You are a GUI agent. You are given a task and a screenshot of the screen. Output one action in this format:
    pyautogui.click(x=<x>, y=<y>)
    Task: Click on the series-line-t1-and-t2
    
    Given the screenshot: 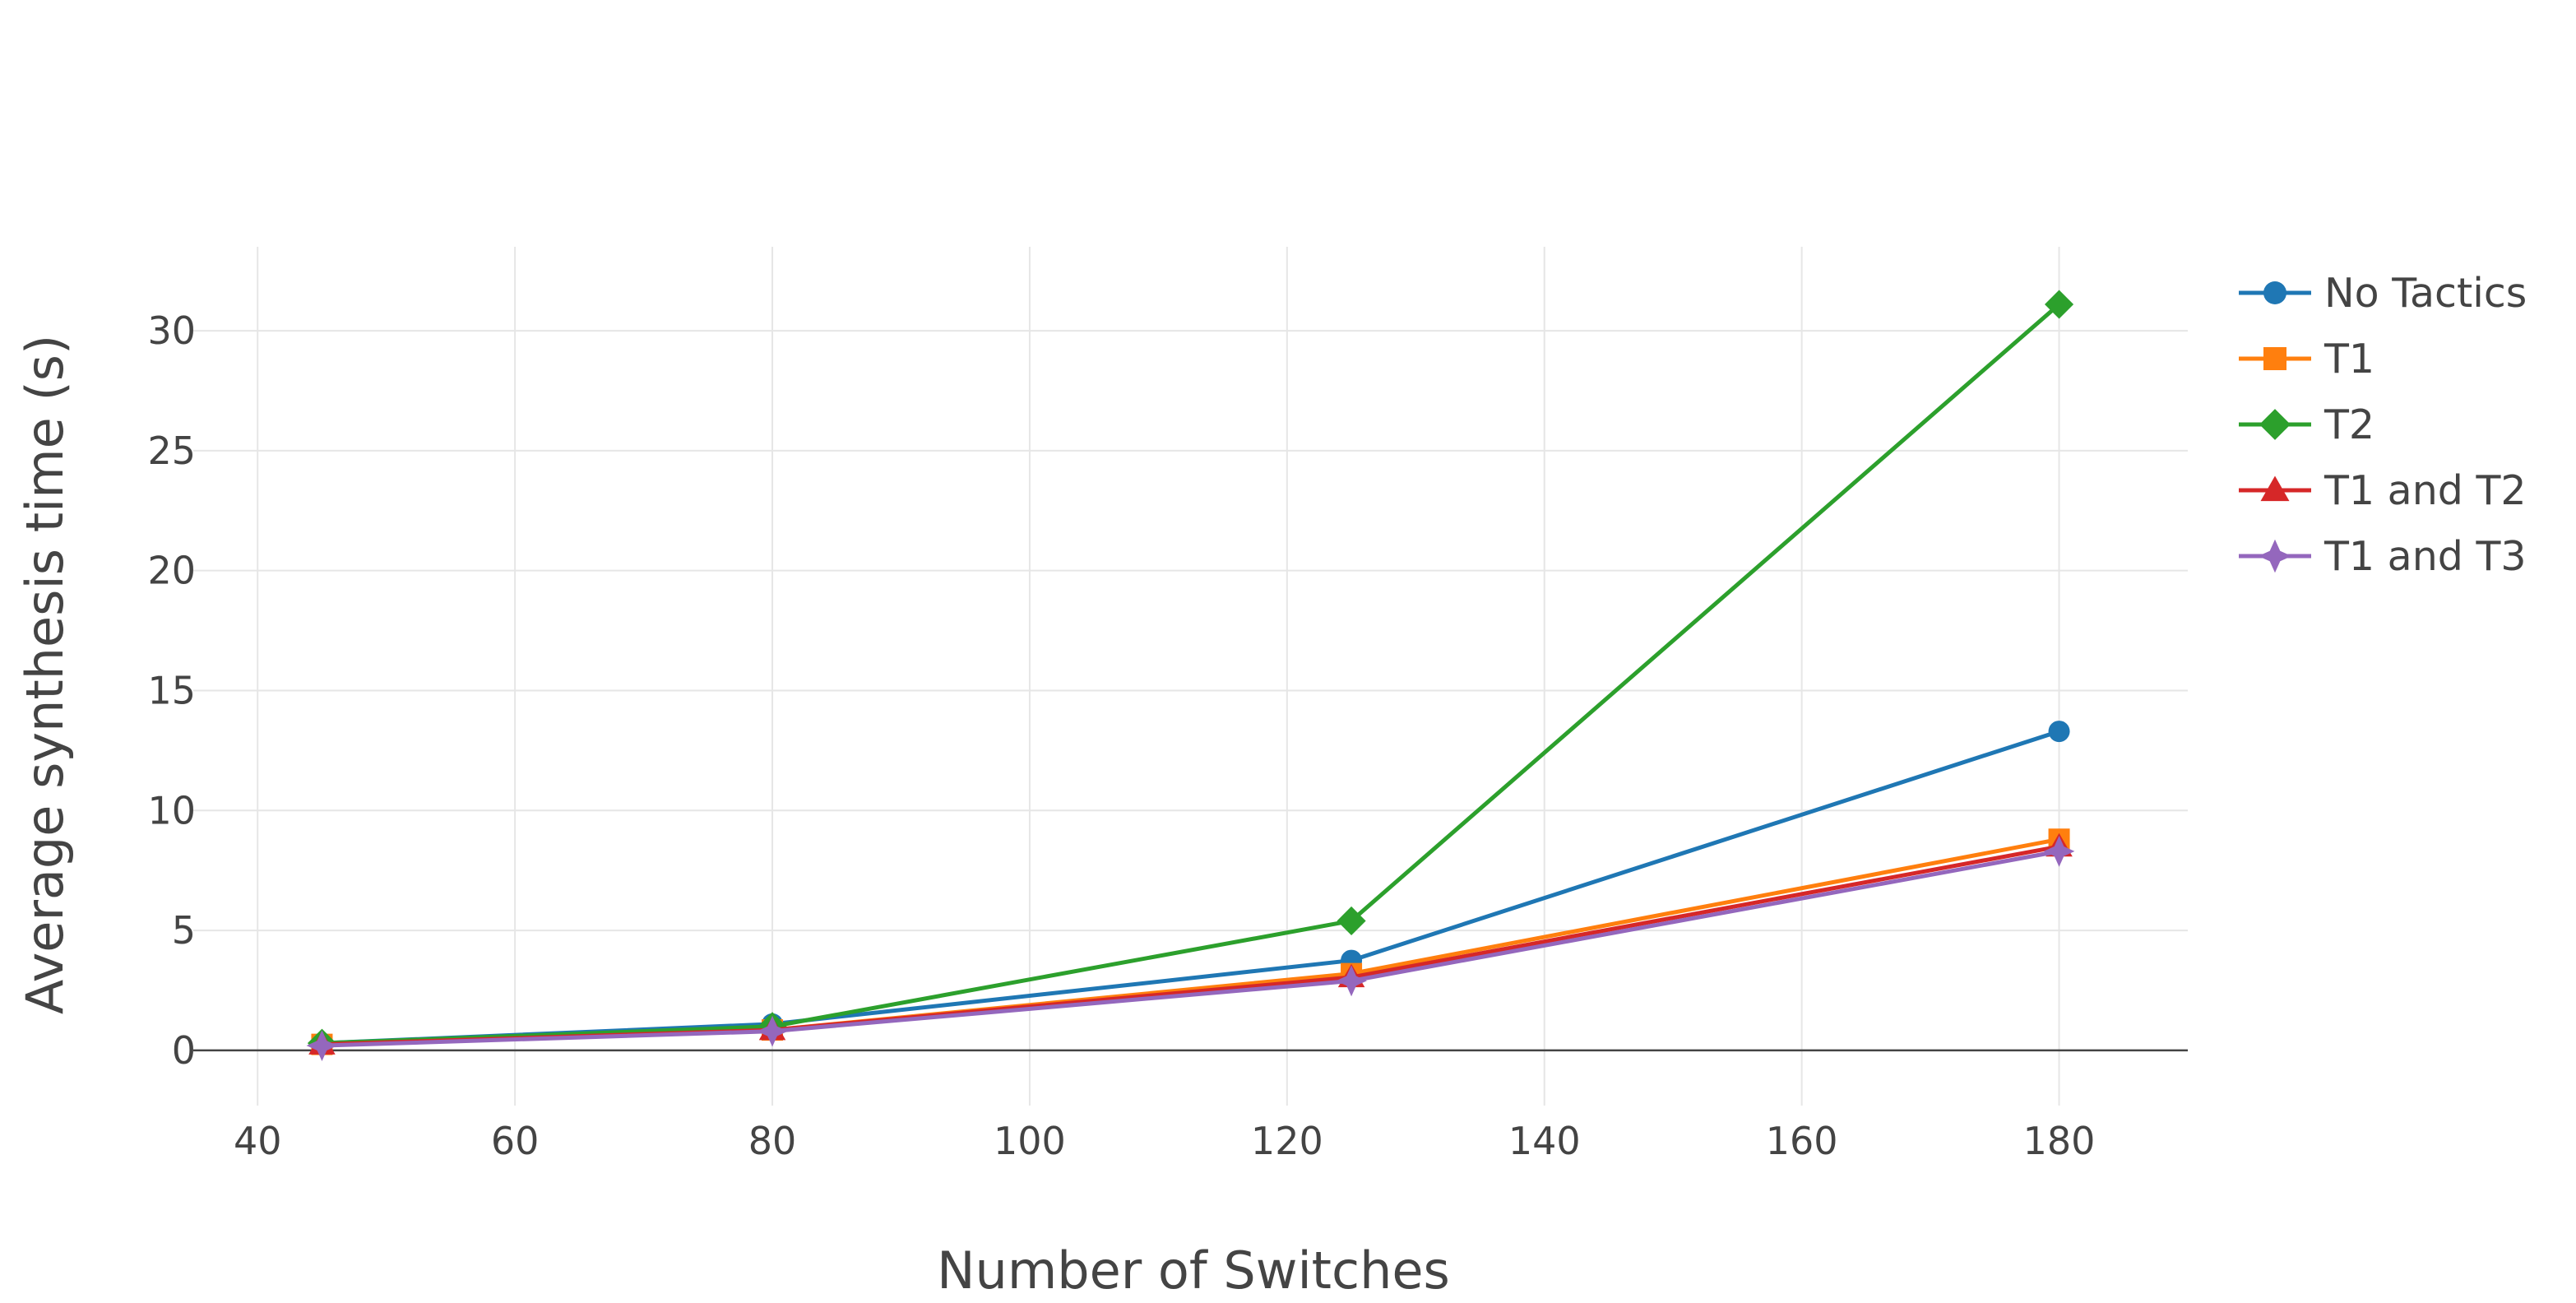 What is the action you would take?
    pyautogui.click(x=1191, y=945)
    